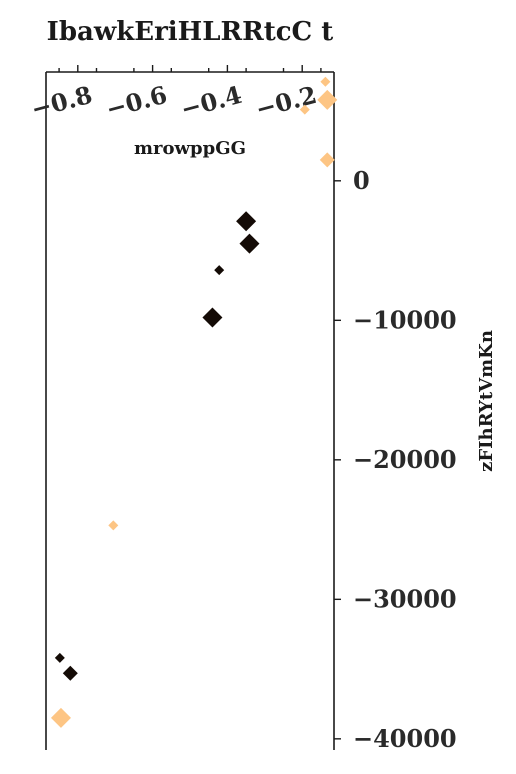 Image resolution: width=516 pixels, height=774 pixels. What do you see at coordinates (405, 319) in the screenshot?
I see `y-tick-label: −10000` at bounding box center [405, 319].